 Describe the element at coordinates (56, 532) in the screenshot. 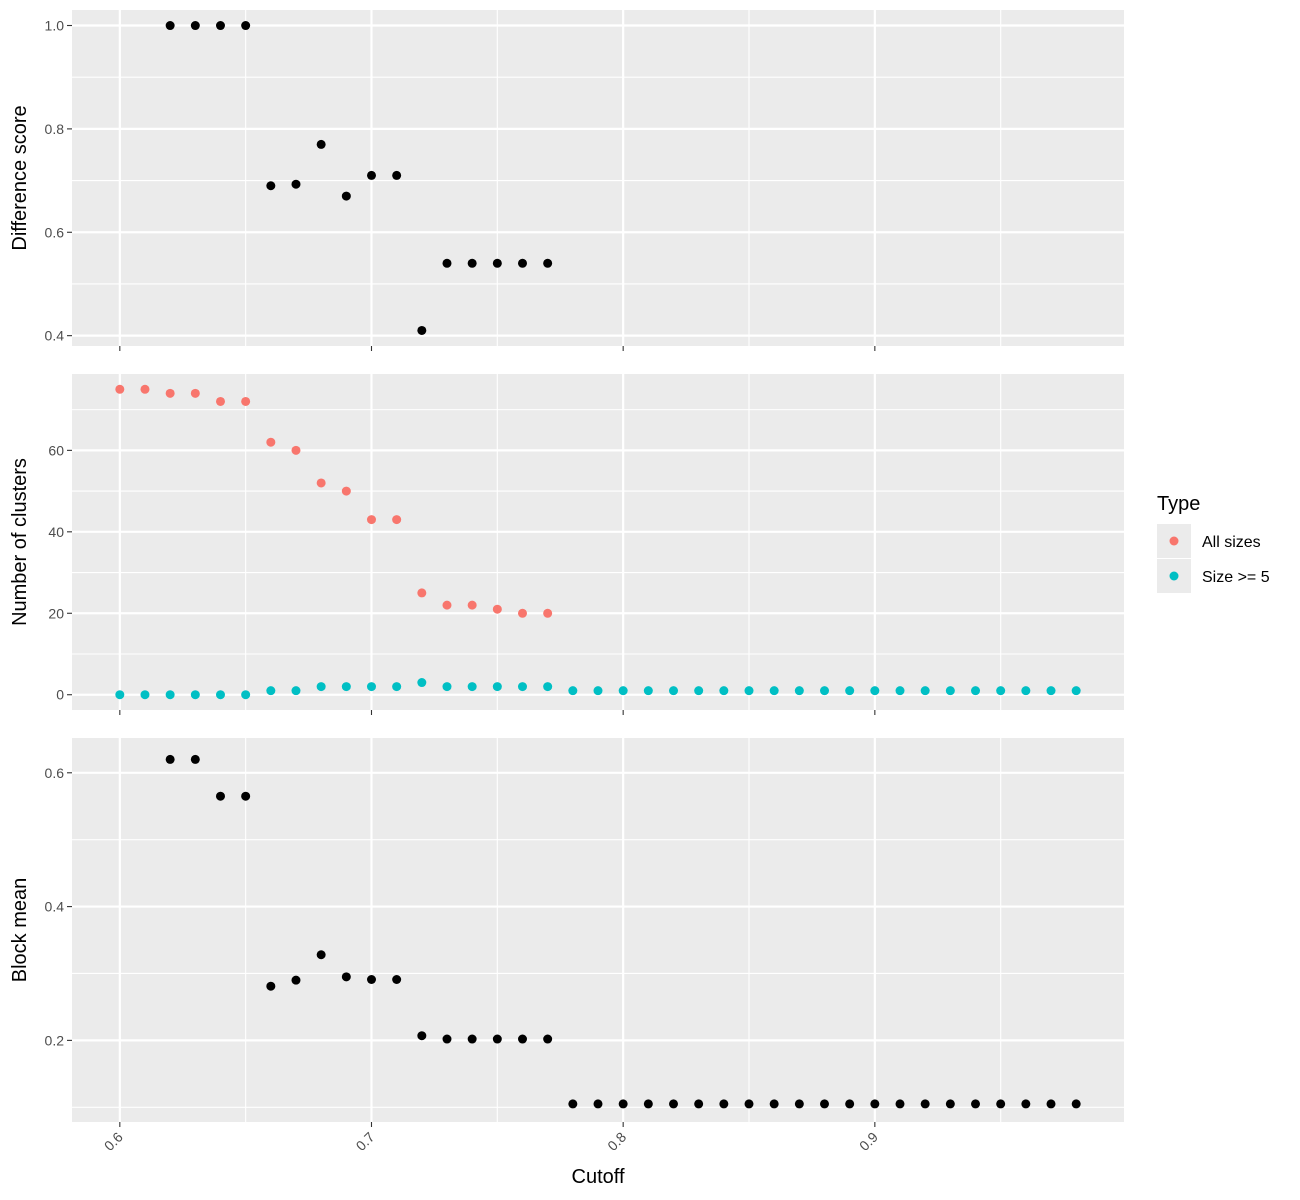

I see `y-tick-label: 40` at that location.